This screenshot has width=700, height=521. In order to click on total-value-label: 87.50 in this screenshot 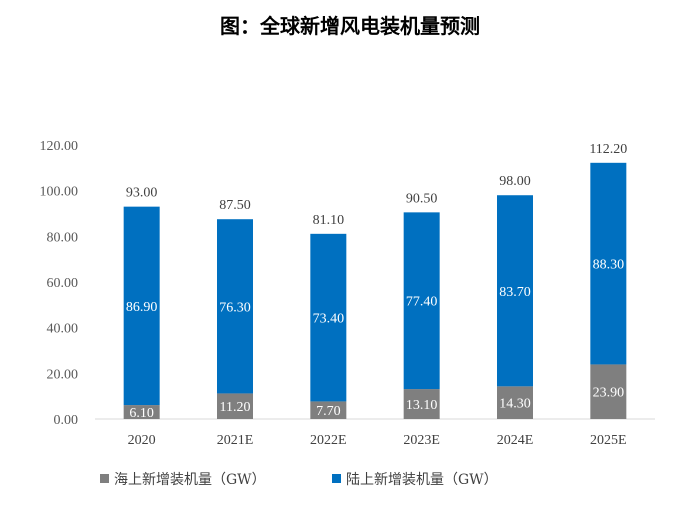, I will do `click(235, 205)`.